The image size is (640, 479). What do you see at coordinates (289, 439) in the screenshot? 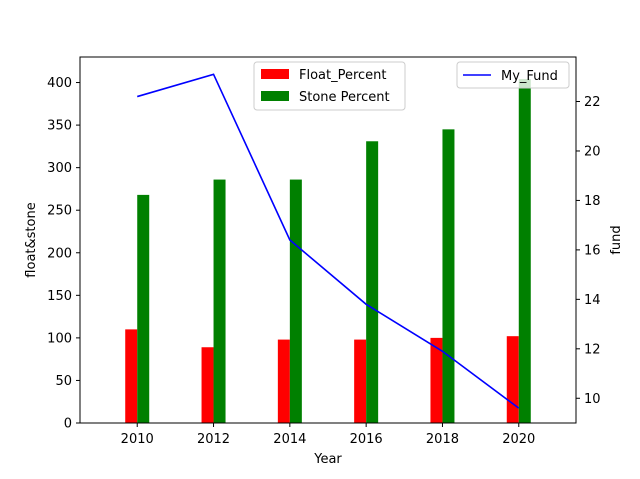
I see `x-tick-label: 2014` at bounding box center [289, 439].